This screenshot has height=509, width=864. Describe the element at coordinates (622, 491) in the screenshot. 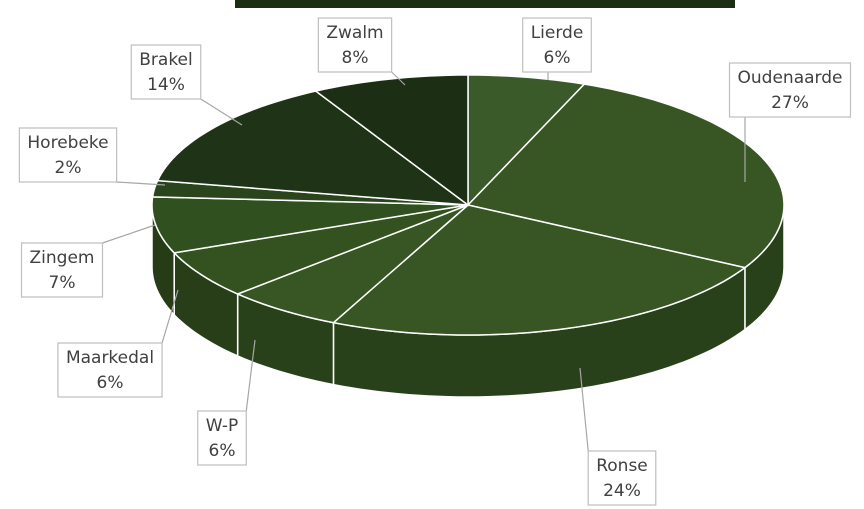

I see `label-value: 24%` at that location.